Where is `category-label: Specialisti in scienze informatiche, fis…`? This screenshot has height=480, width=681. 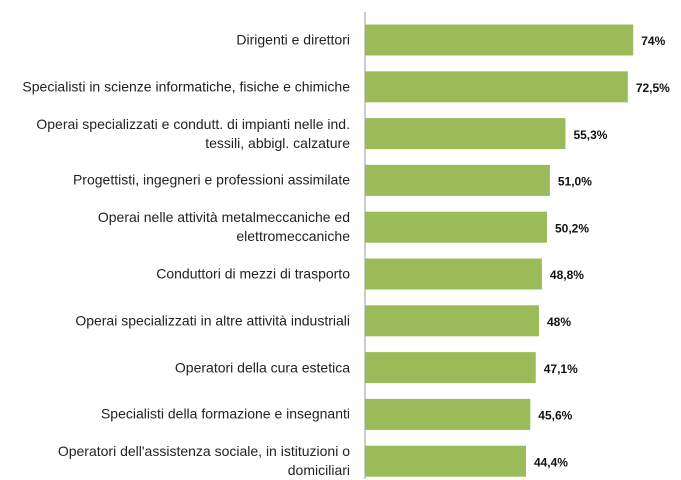
category-label: Specialisti in scienze informatiche, fis… is located at coordinates (186, 86).